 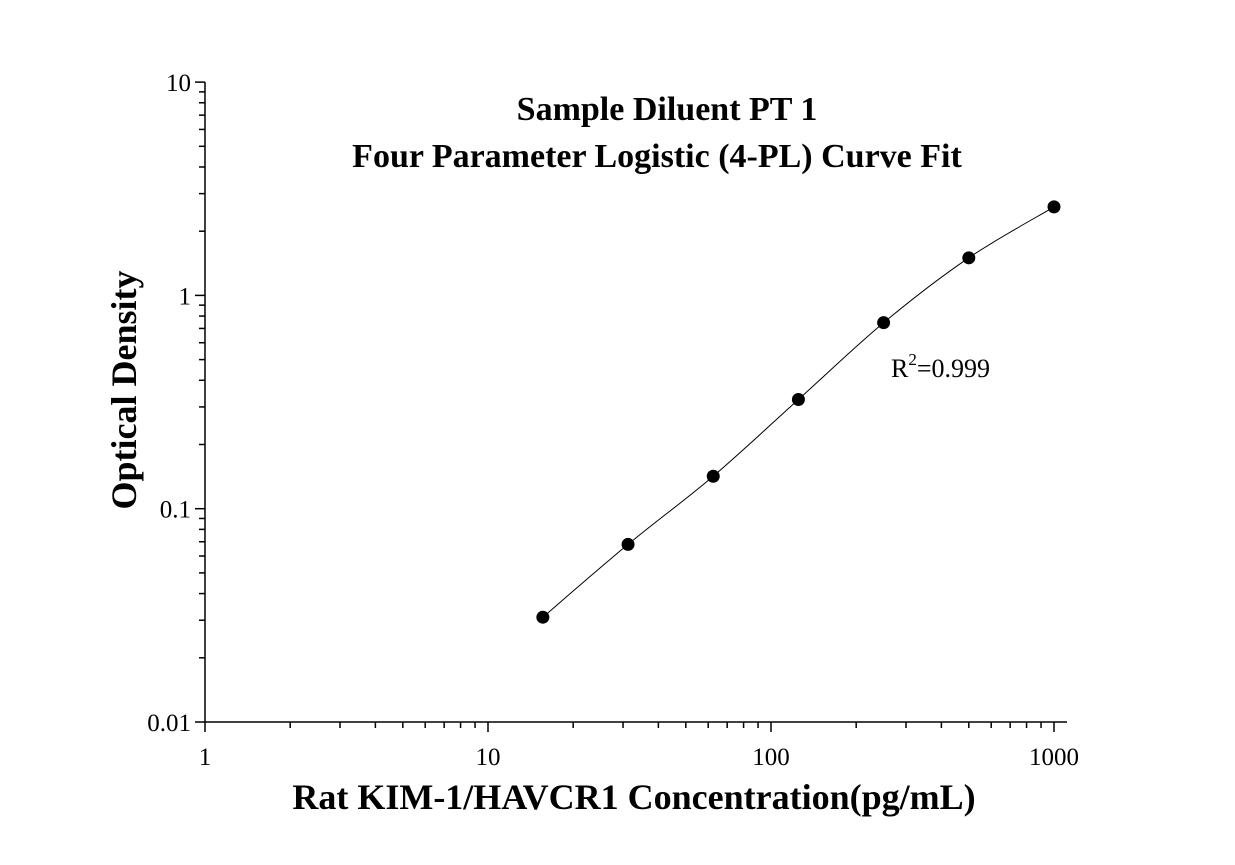 I want to click on r-squared-sup: 2, so click(x=912, y=359).